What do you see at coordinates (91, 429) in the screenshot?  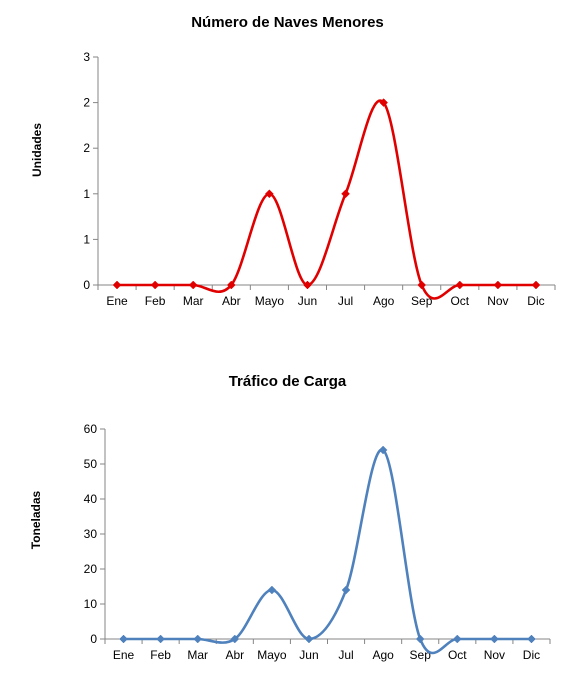 I see `y-tick-label: 60` at bounding box center [91, 429].